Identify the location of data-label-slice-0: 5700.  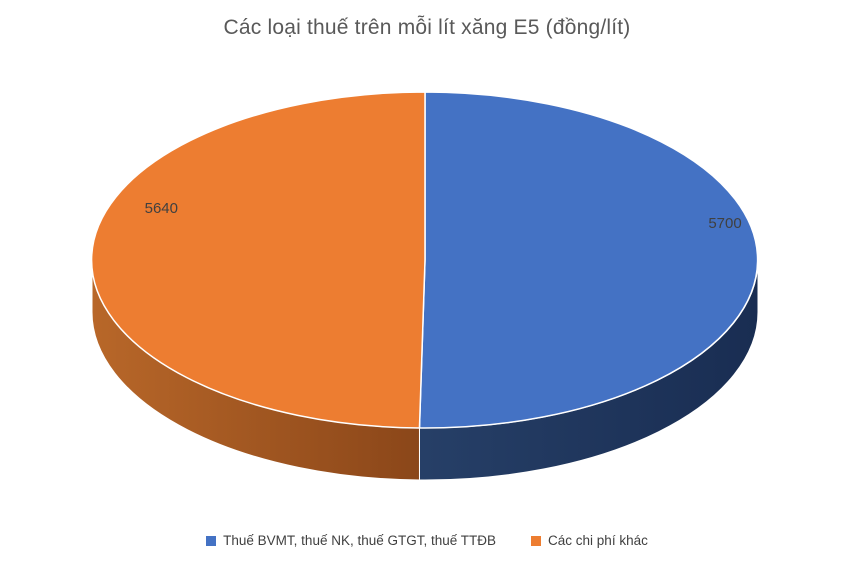
(724, 223).